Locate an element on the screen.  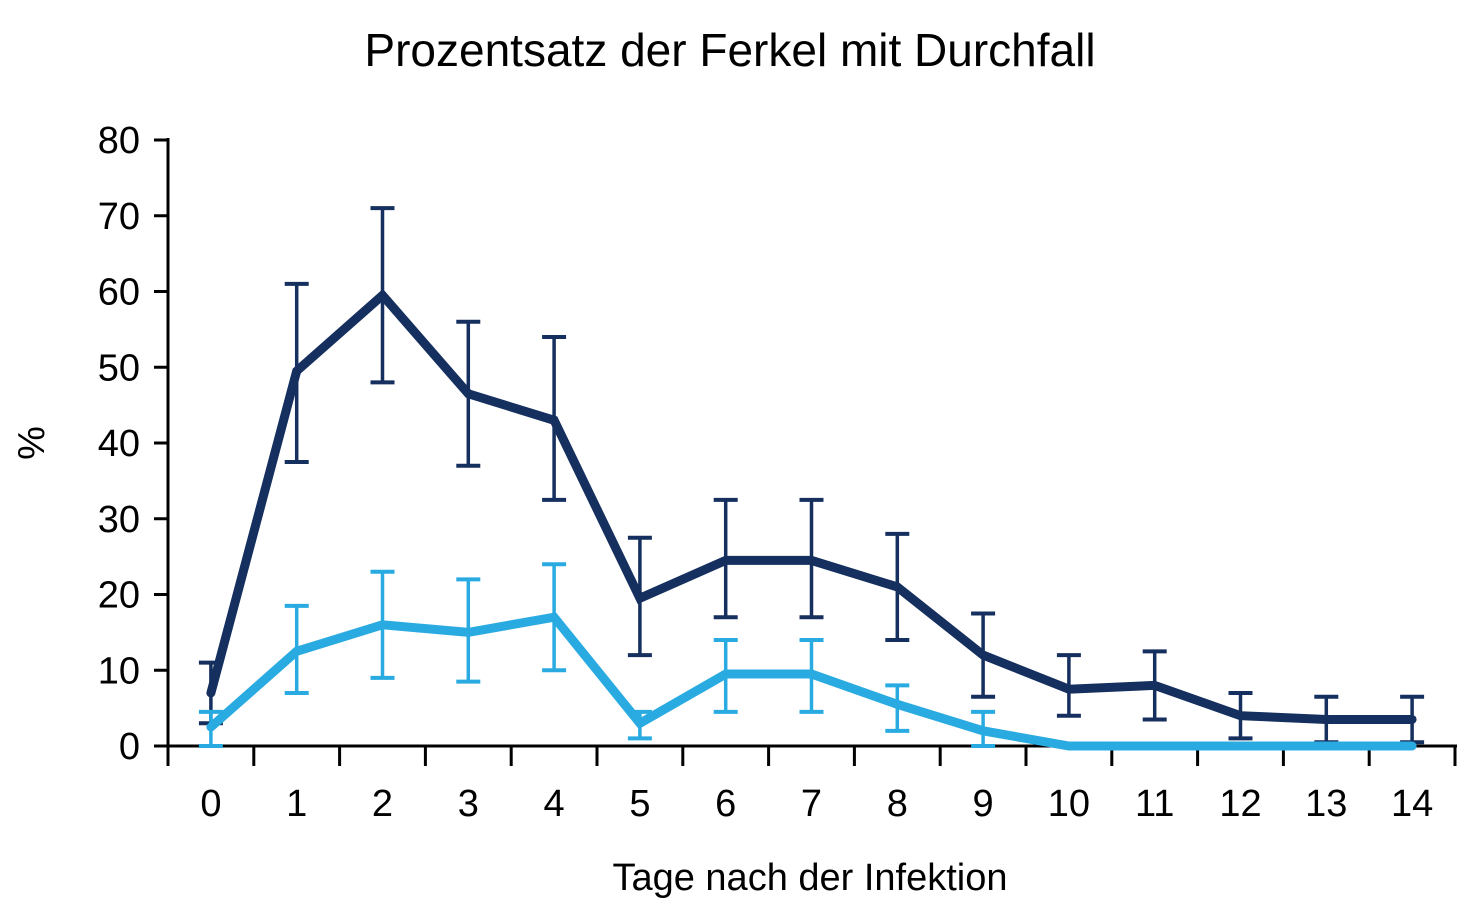
x-tick-label: 2 is located at coordinates (382, 804).